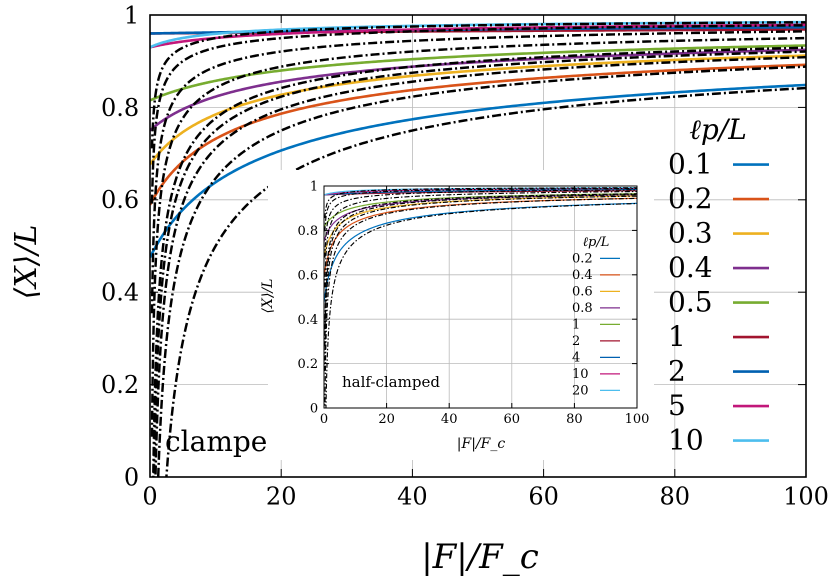  I want to click on inset-y-tick-label: 1, so click(314, 187).